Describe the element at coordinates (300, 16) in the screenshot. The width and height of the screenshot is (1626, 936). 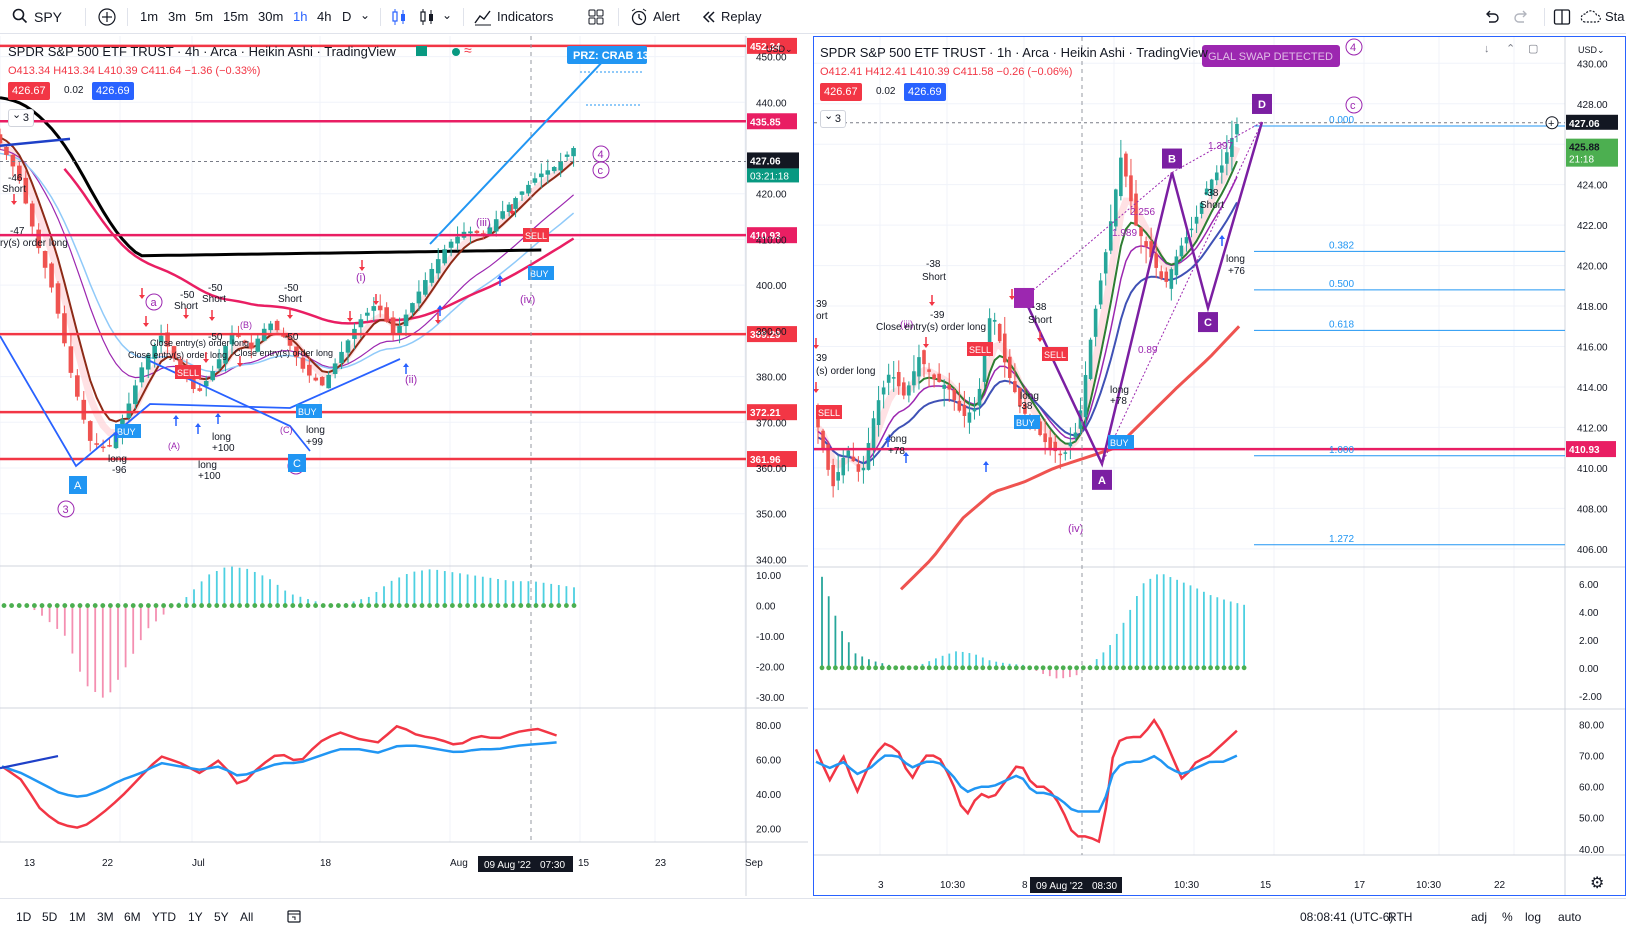
I see `interval-1h: 1h` at that location.